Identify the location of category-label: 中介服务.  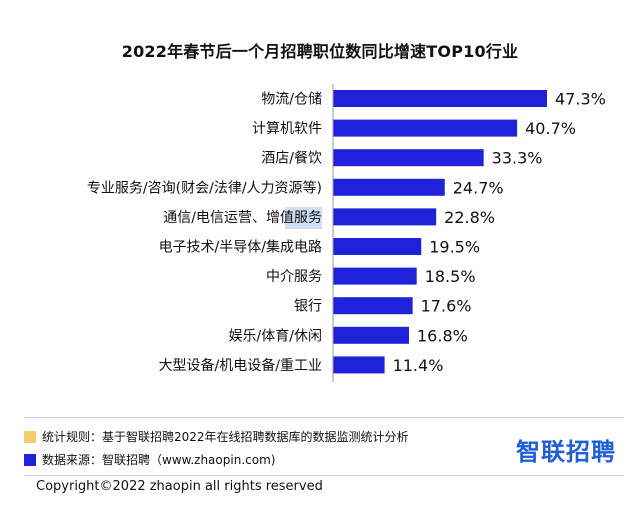
(294, 277).